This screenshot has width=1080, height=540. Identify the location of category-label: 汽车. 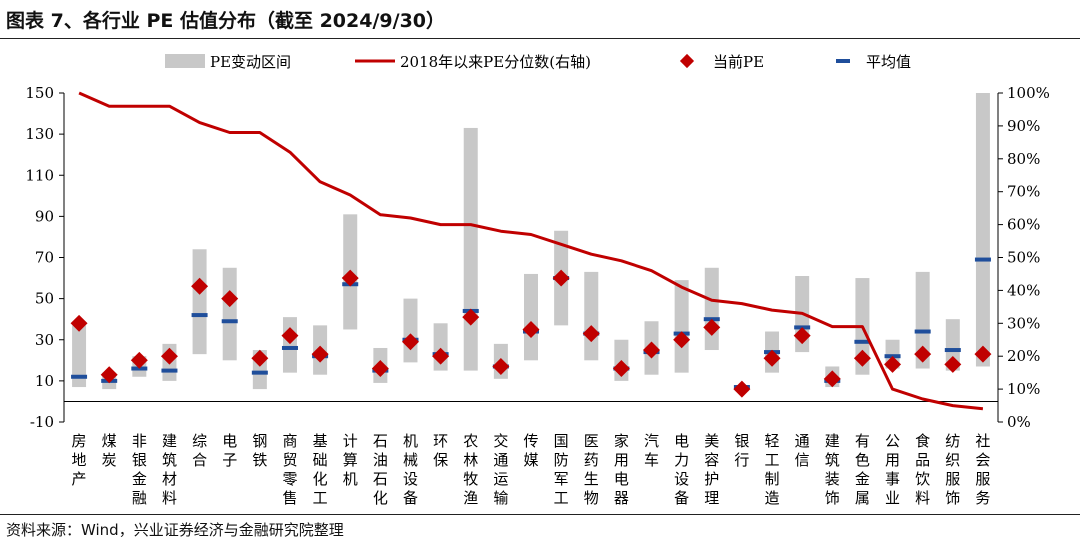
(651, 450).